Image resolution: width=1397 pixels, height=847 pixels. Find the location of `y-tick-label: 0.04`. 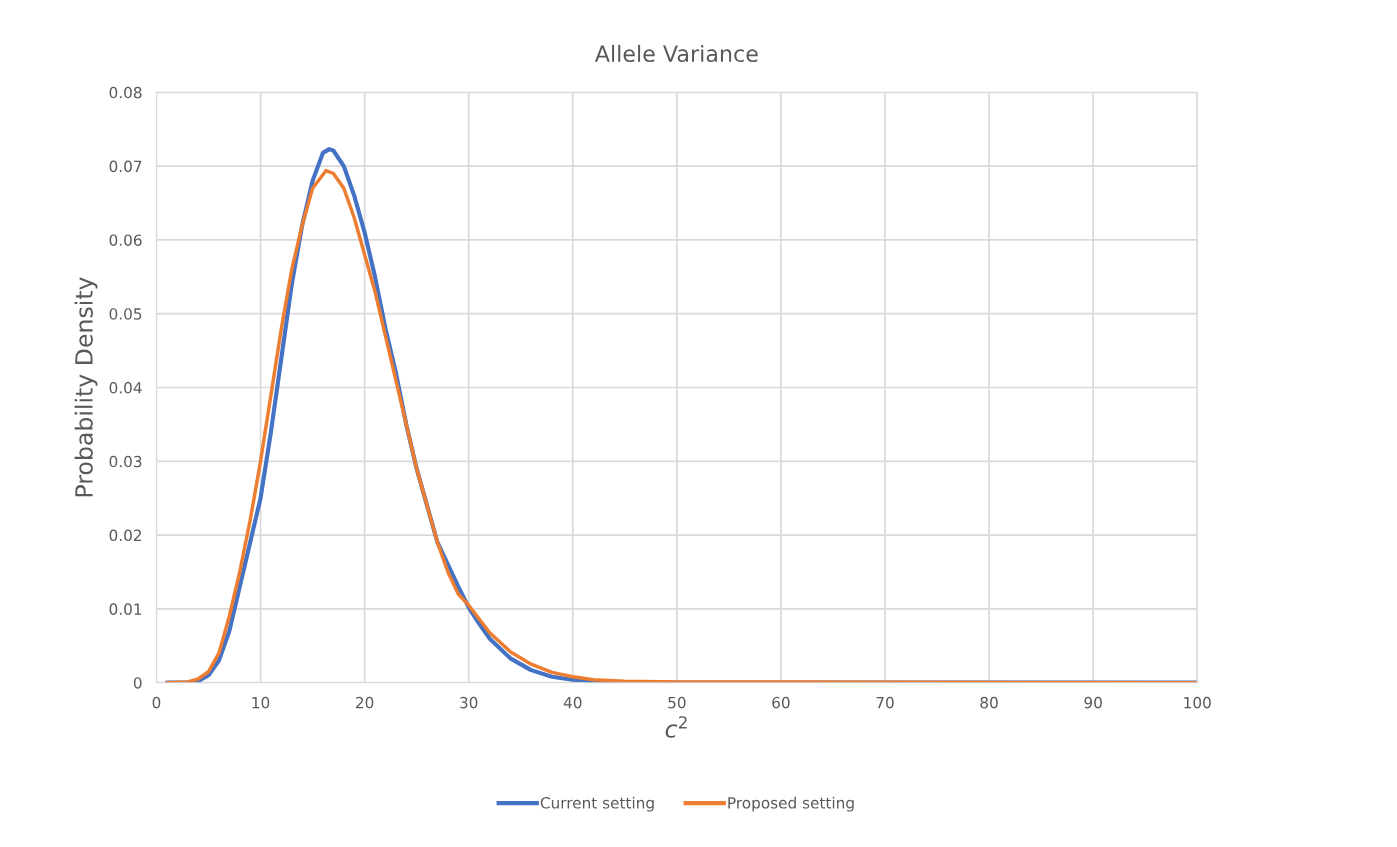

y-tick-label: 0.04 is located at coordinates (125, 387).